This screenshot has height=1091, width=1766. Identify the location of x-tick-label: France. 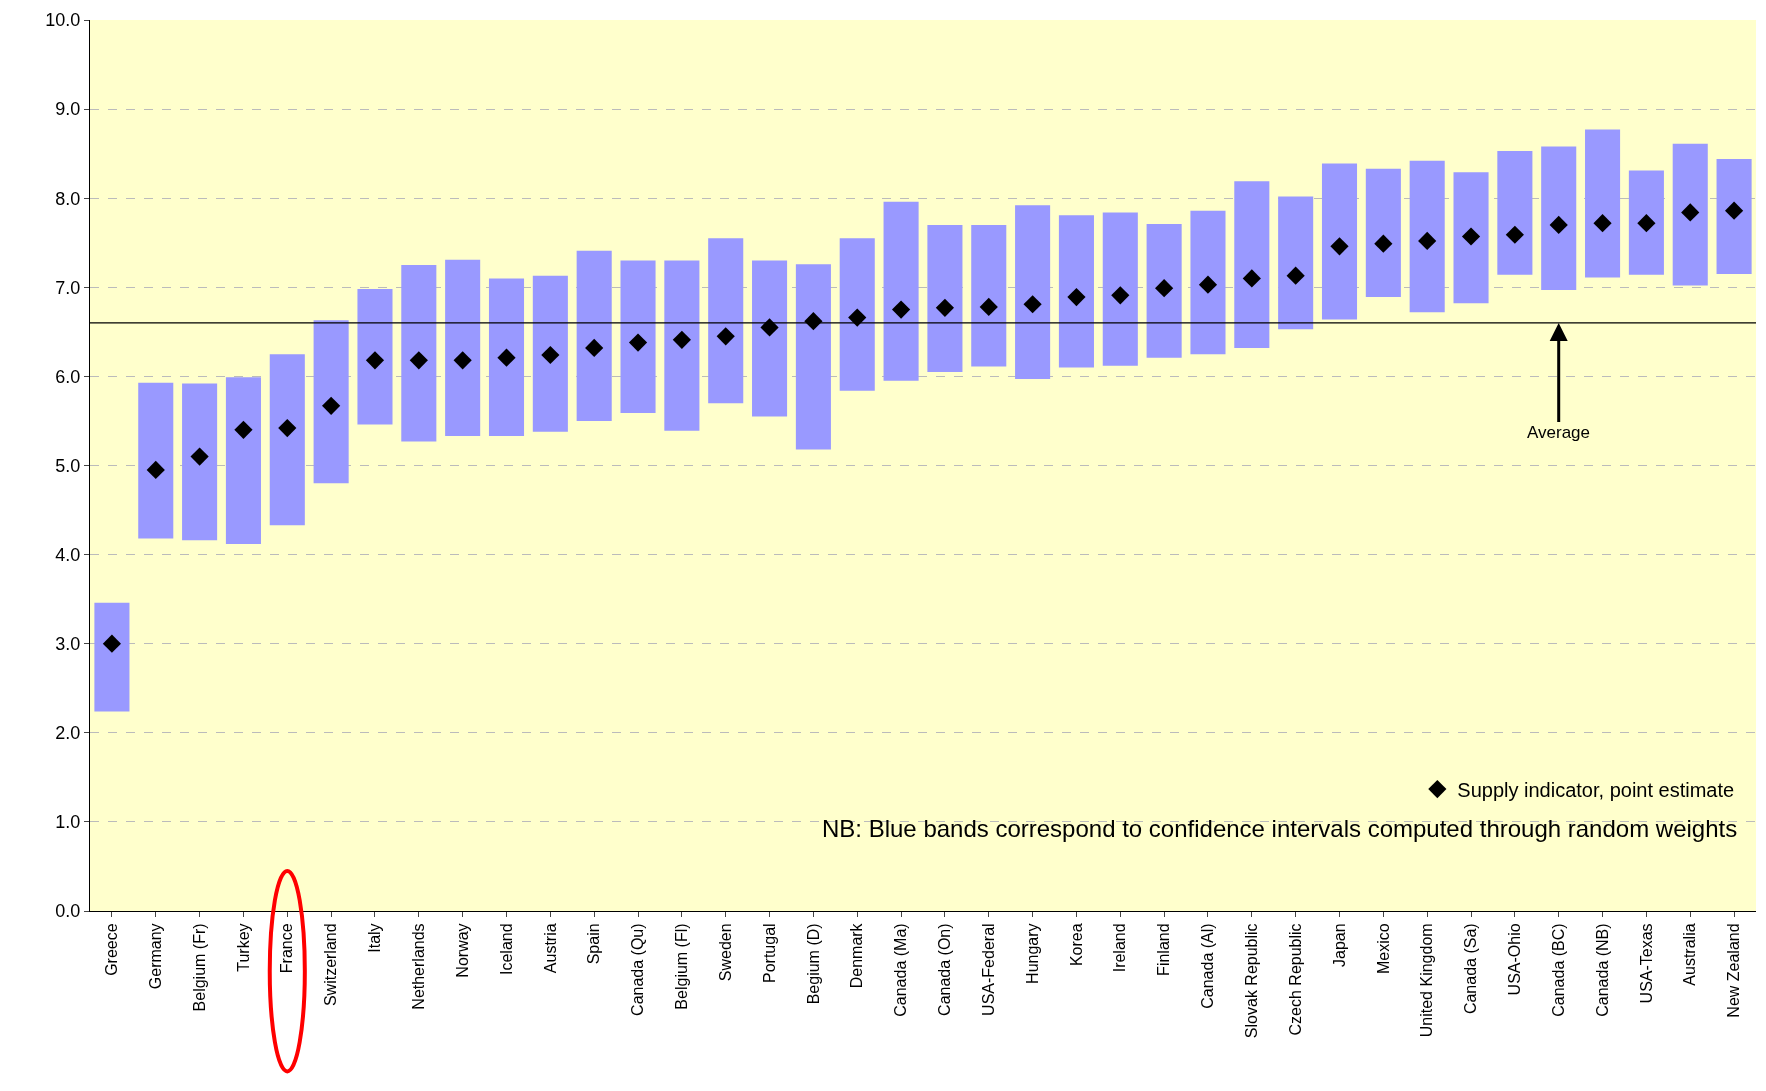
(287, 948).